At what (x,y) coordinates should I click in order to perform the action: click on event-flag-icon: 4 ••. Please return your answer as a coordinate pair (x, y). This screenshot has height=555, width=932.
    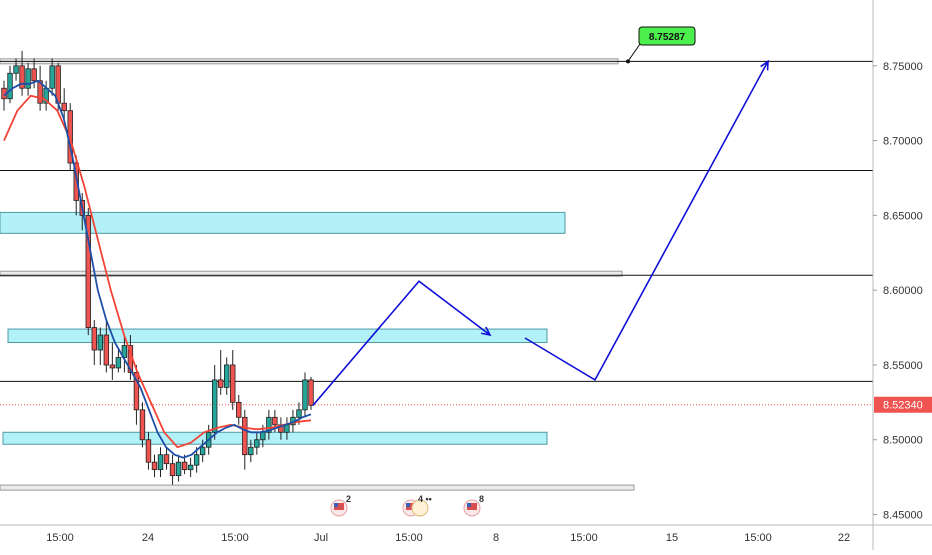
    Looking at the image, I should click on (417, 505).